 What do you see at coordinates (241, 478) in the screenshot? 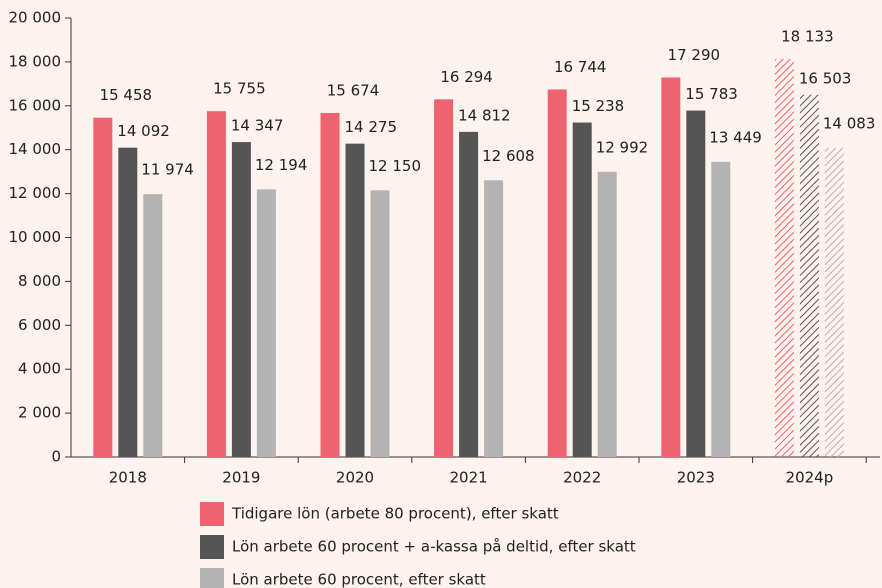
I see `x-tick-label: 2019` at bounding box center [241, 478].